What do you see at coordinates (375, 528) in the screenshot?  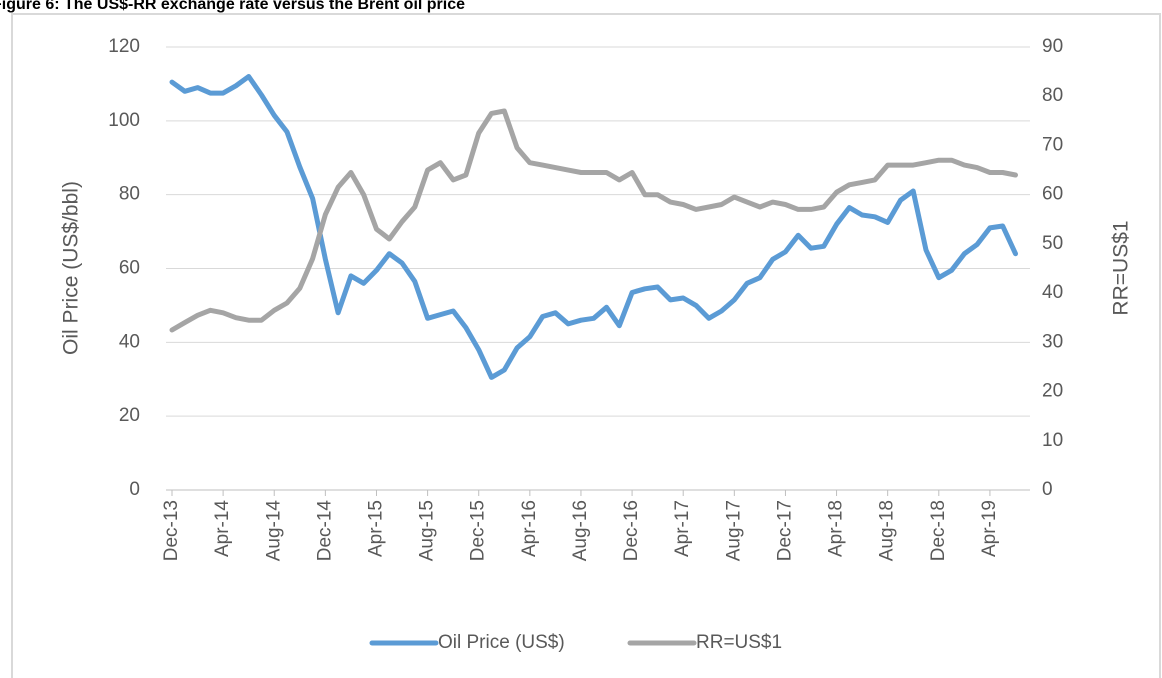 I see `x-tick-label: Apr-15` at bounding box center [375, 528].